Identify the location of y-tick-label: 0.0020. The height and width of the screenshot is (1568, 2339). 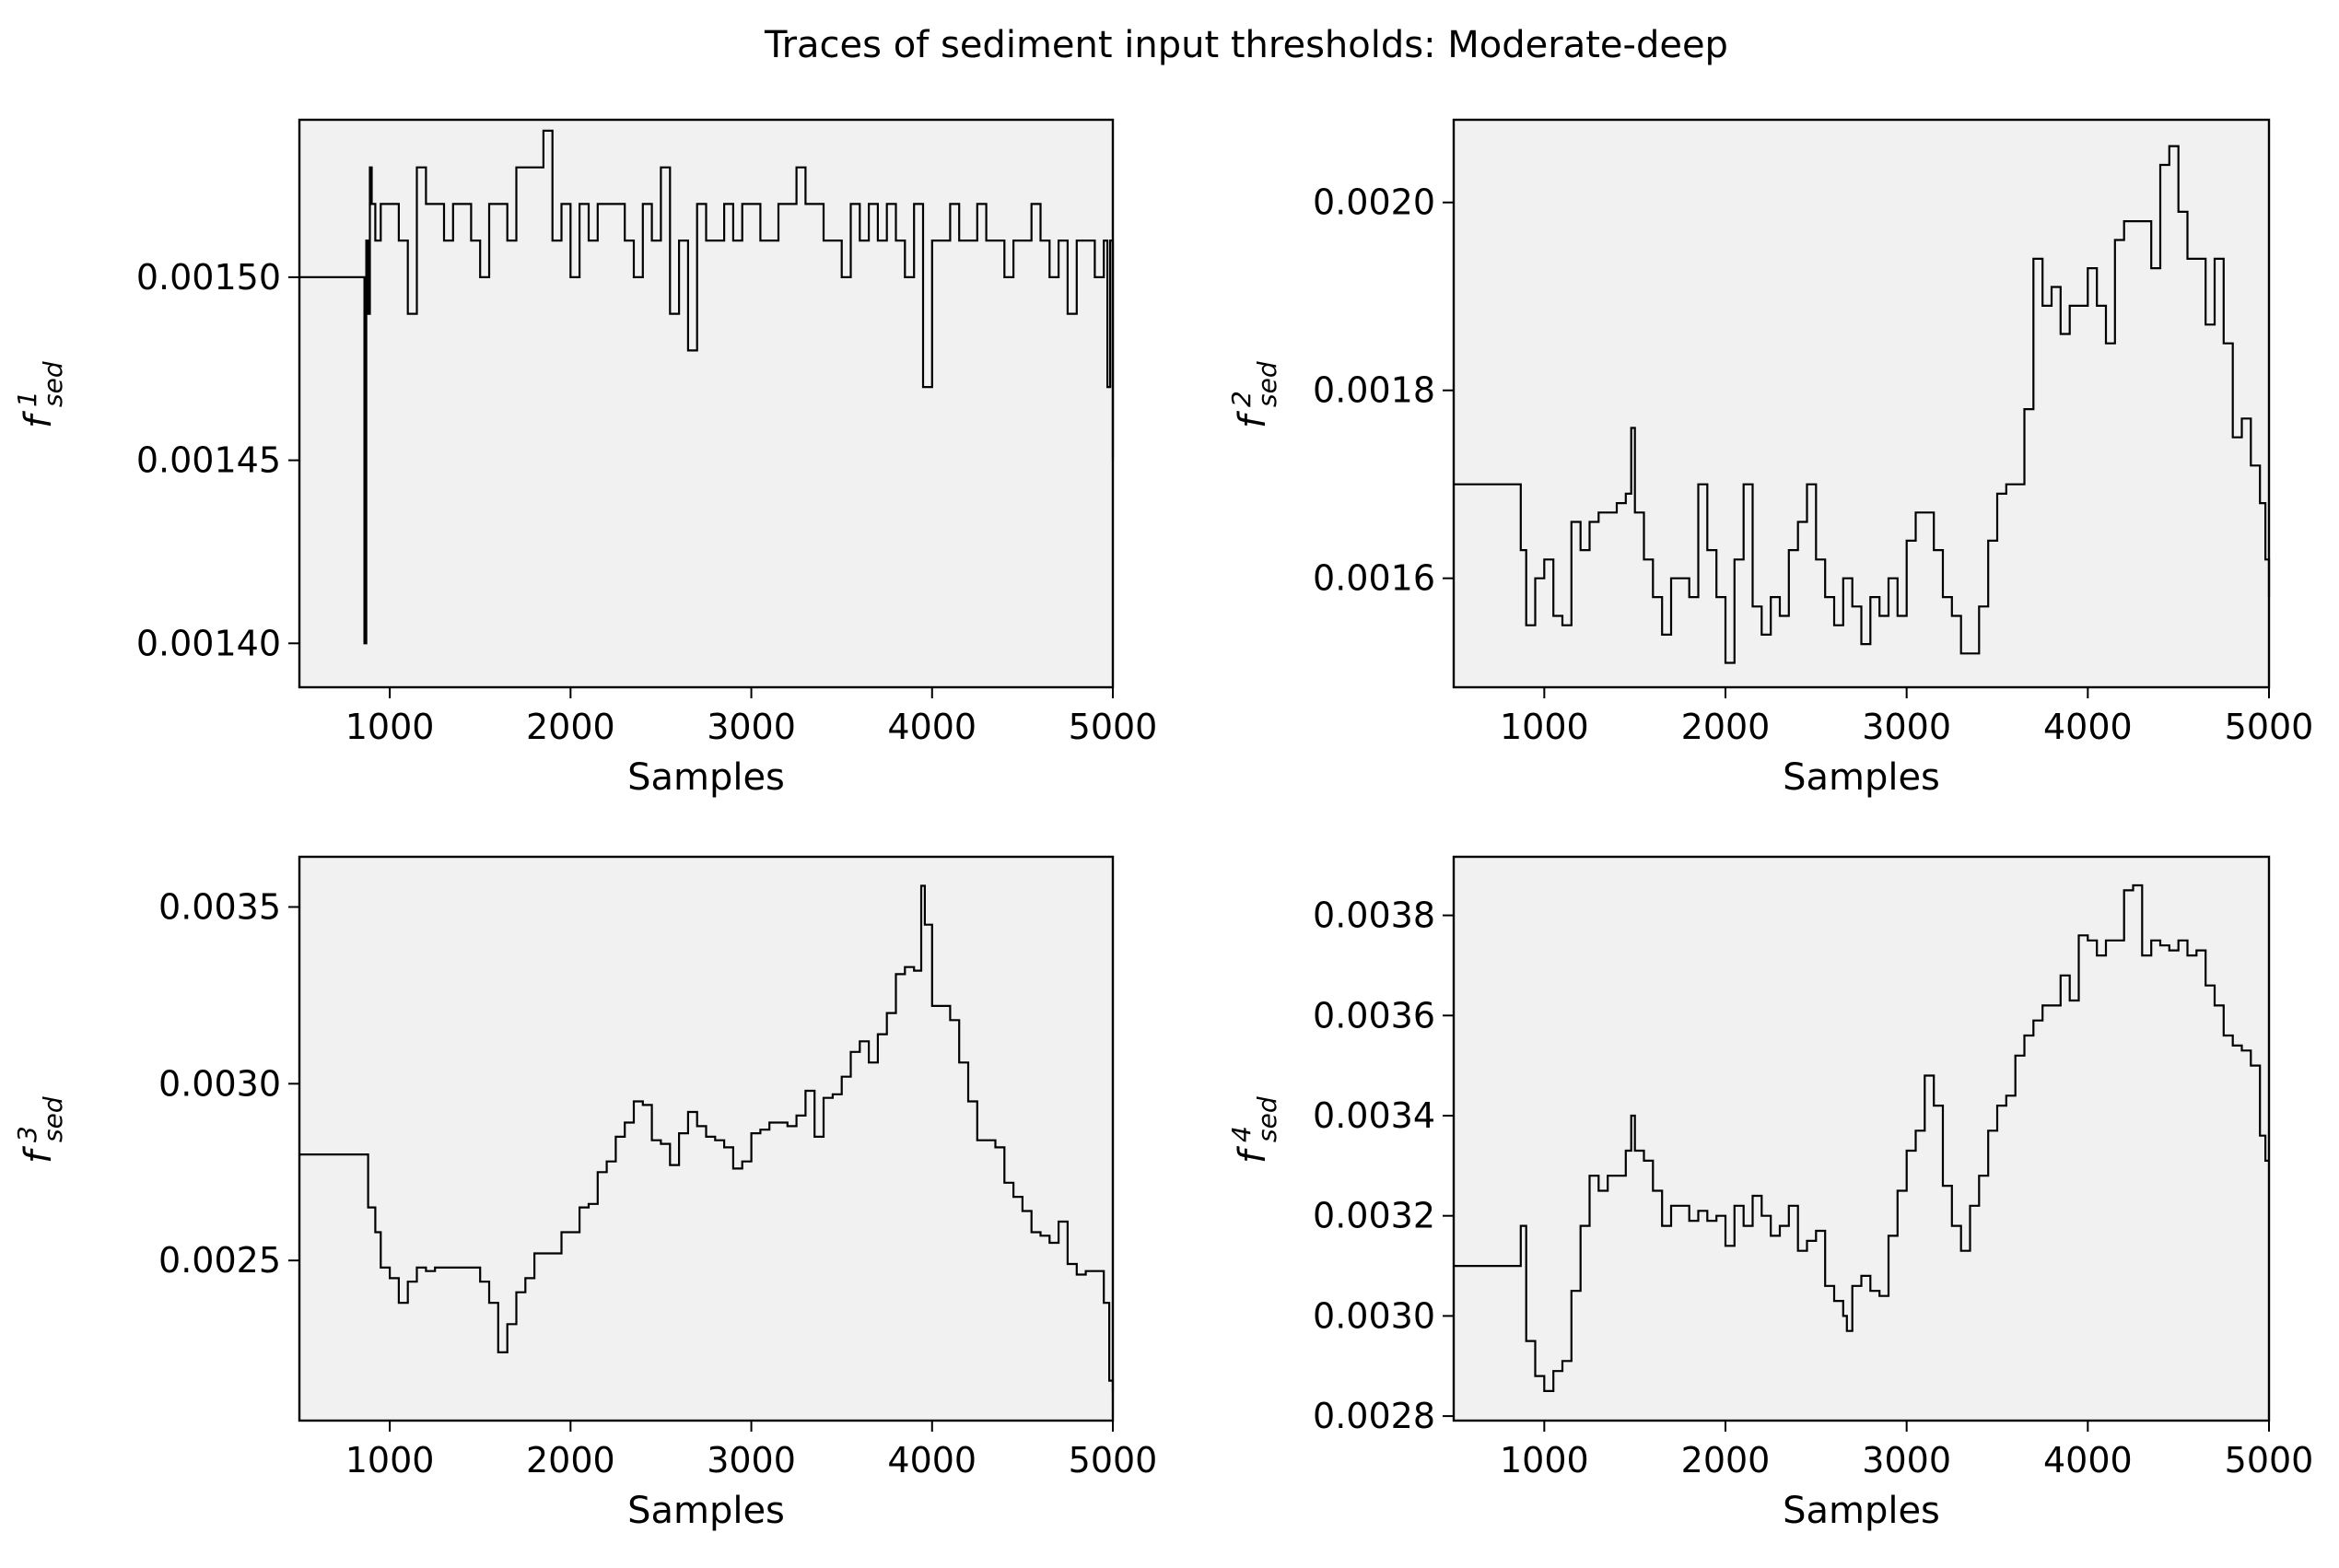
(1374, 202).